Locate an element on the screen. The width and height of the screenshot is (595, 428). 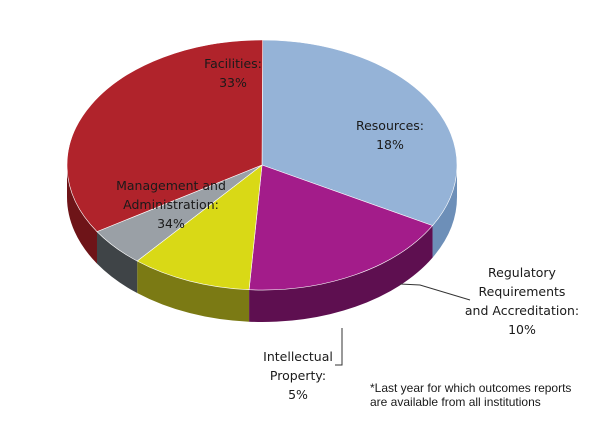
pie-label-text: and Accreditation: is located at coordinates (522, 310).